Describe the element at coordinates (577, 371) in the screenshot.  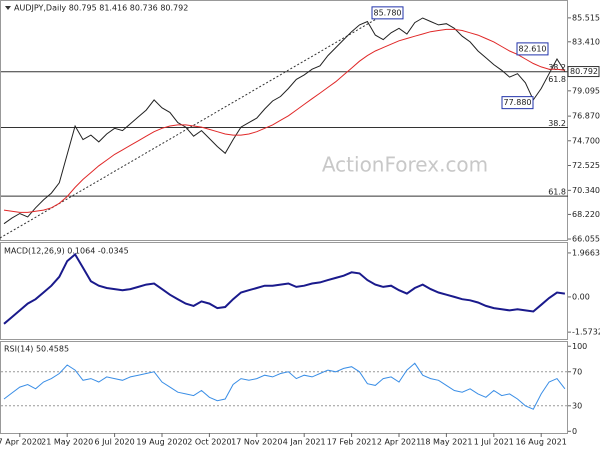
I see `y-tick-label: 70` at that location.